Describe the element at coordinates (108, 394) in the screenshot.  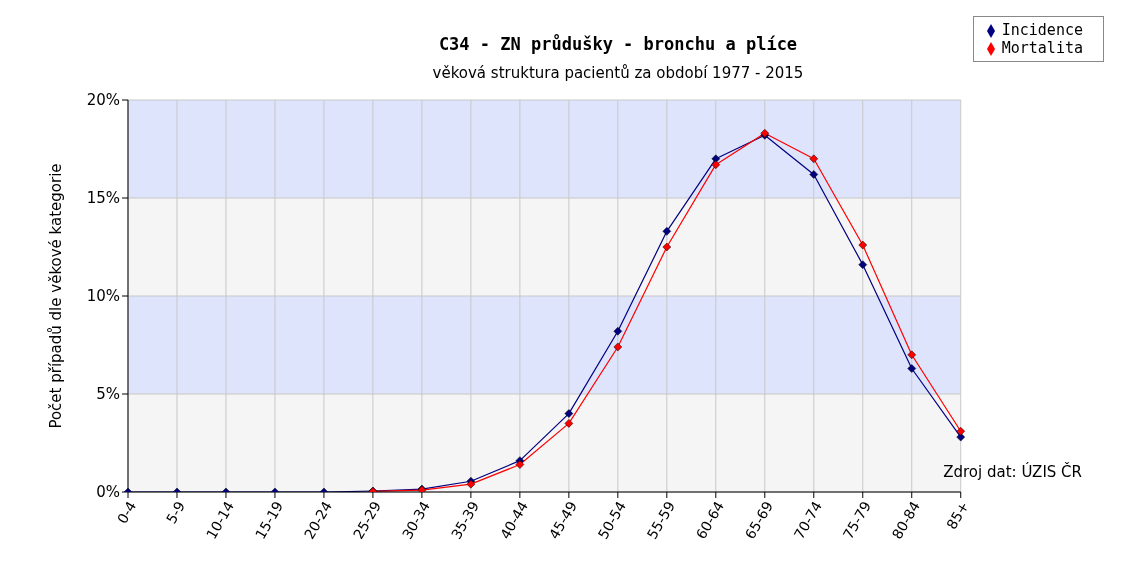
I see `y-tick-label: 5%` at that location.